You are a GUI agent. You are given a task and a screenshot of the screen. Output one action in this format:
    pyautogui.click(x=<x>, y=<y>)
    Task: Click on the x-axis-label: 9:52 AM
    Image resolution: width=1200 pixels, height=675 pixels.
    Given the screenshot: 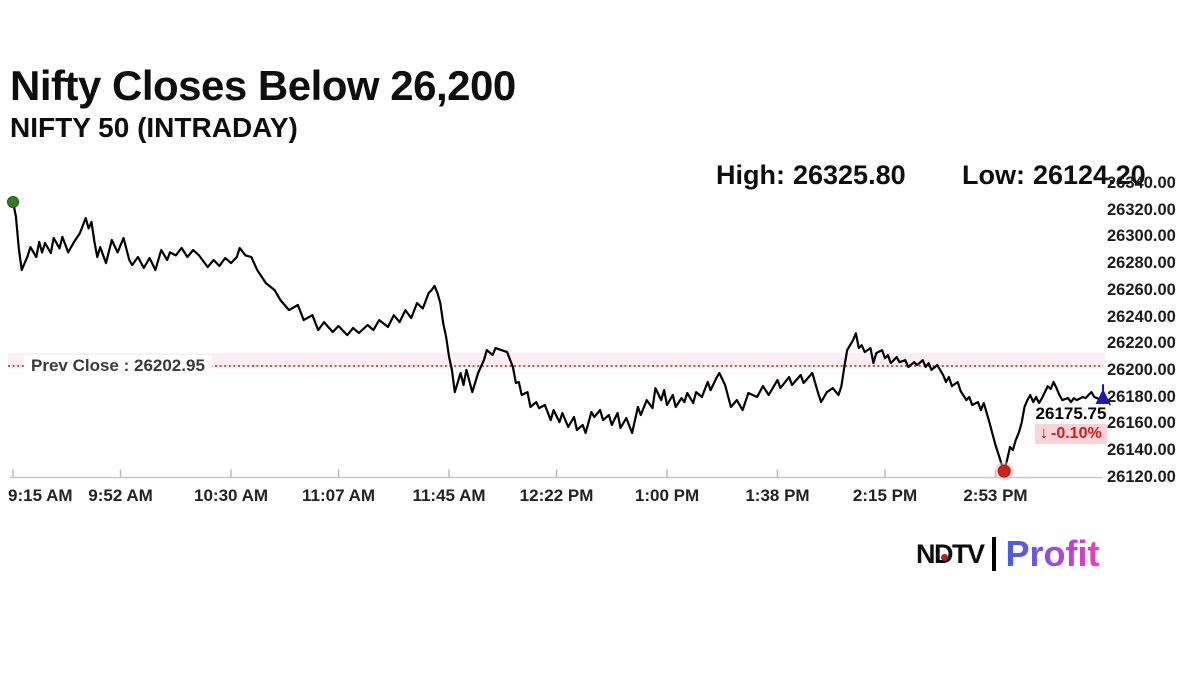 What is the action you would take?
    pyautogui.click(x=120, y=495)
    